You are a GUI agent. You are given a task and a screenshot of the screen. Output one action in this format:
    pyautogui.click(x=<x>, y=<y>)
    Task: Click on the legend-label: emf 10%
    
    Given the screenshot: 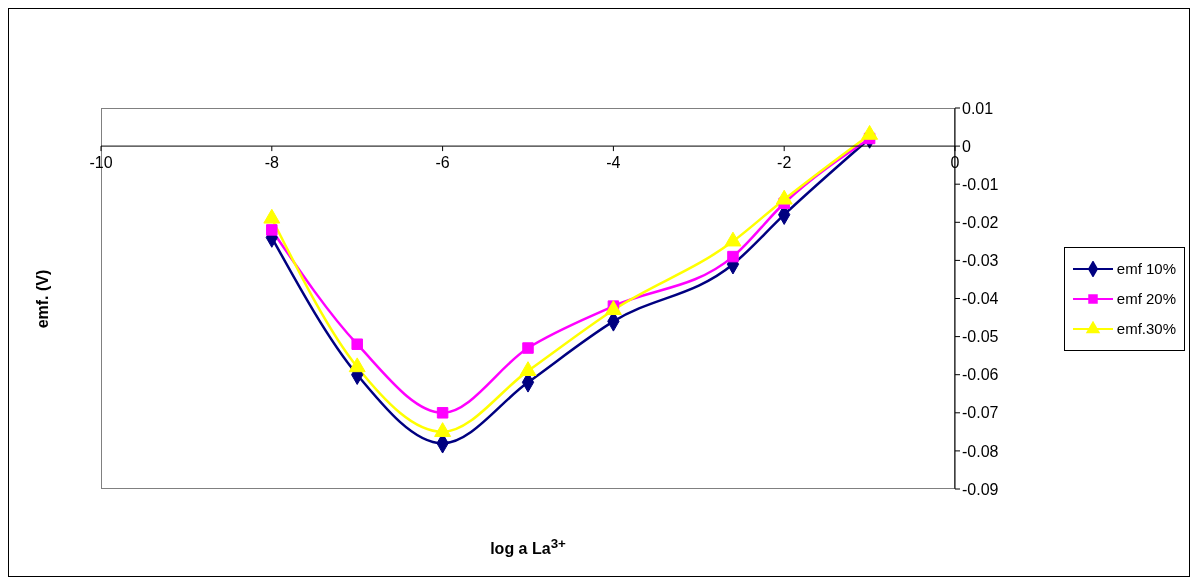 What is the action you would take?
    pyautogui.click(x=1146, y=268)
    